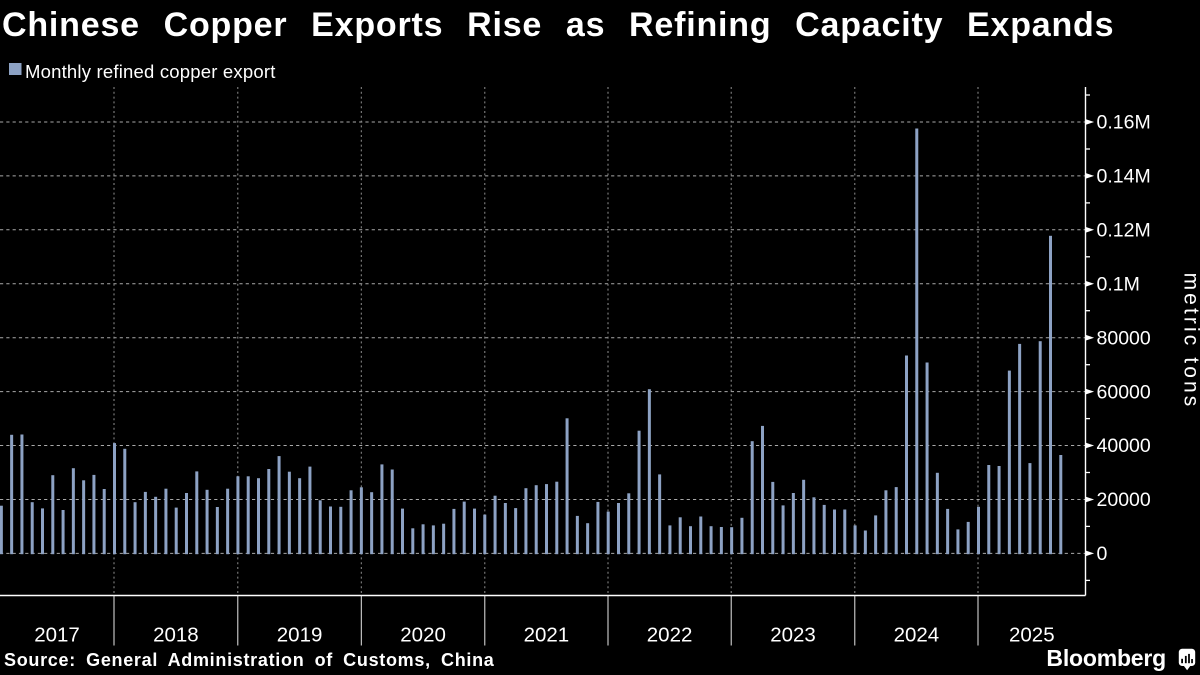  I want to click on svg-text: 60000, so click(1124, 392).